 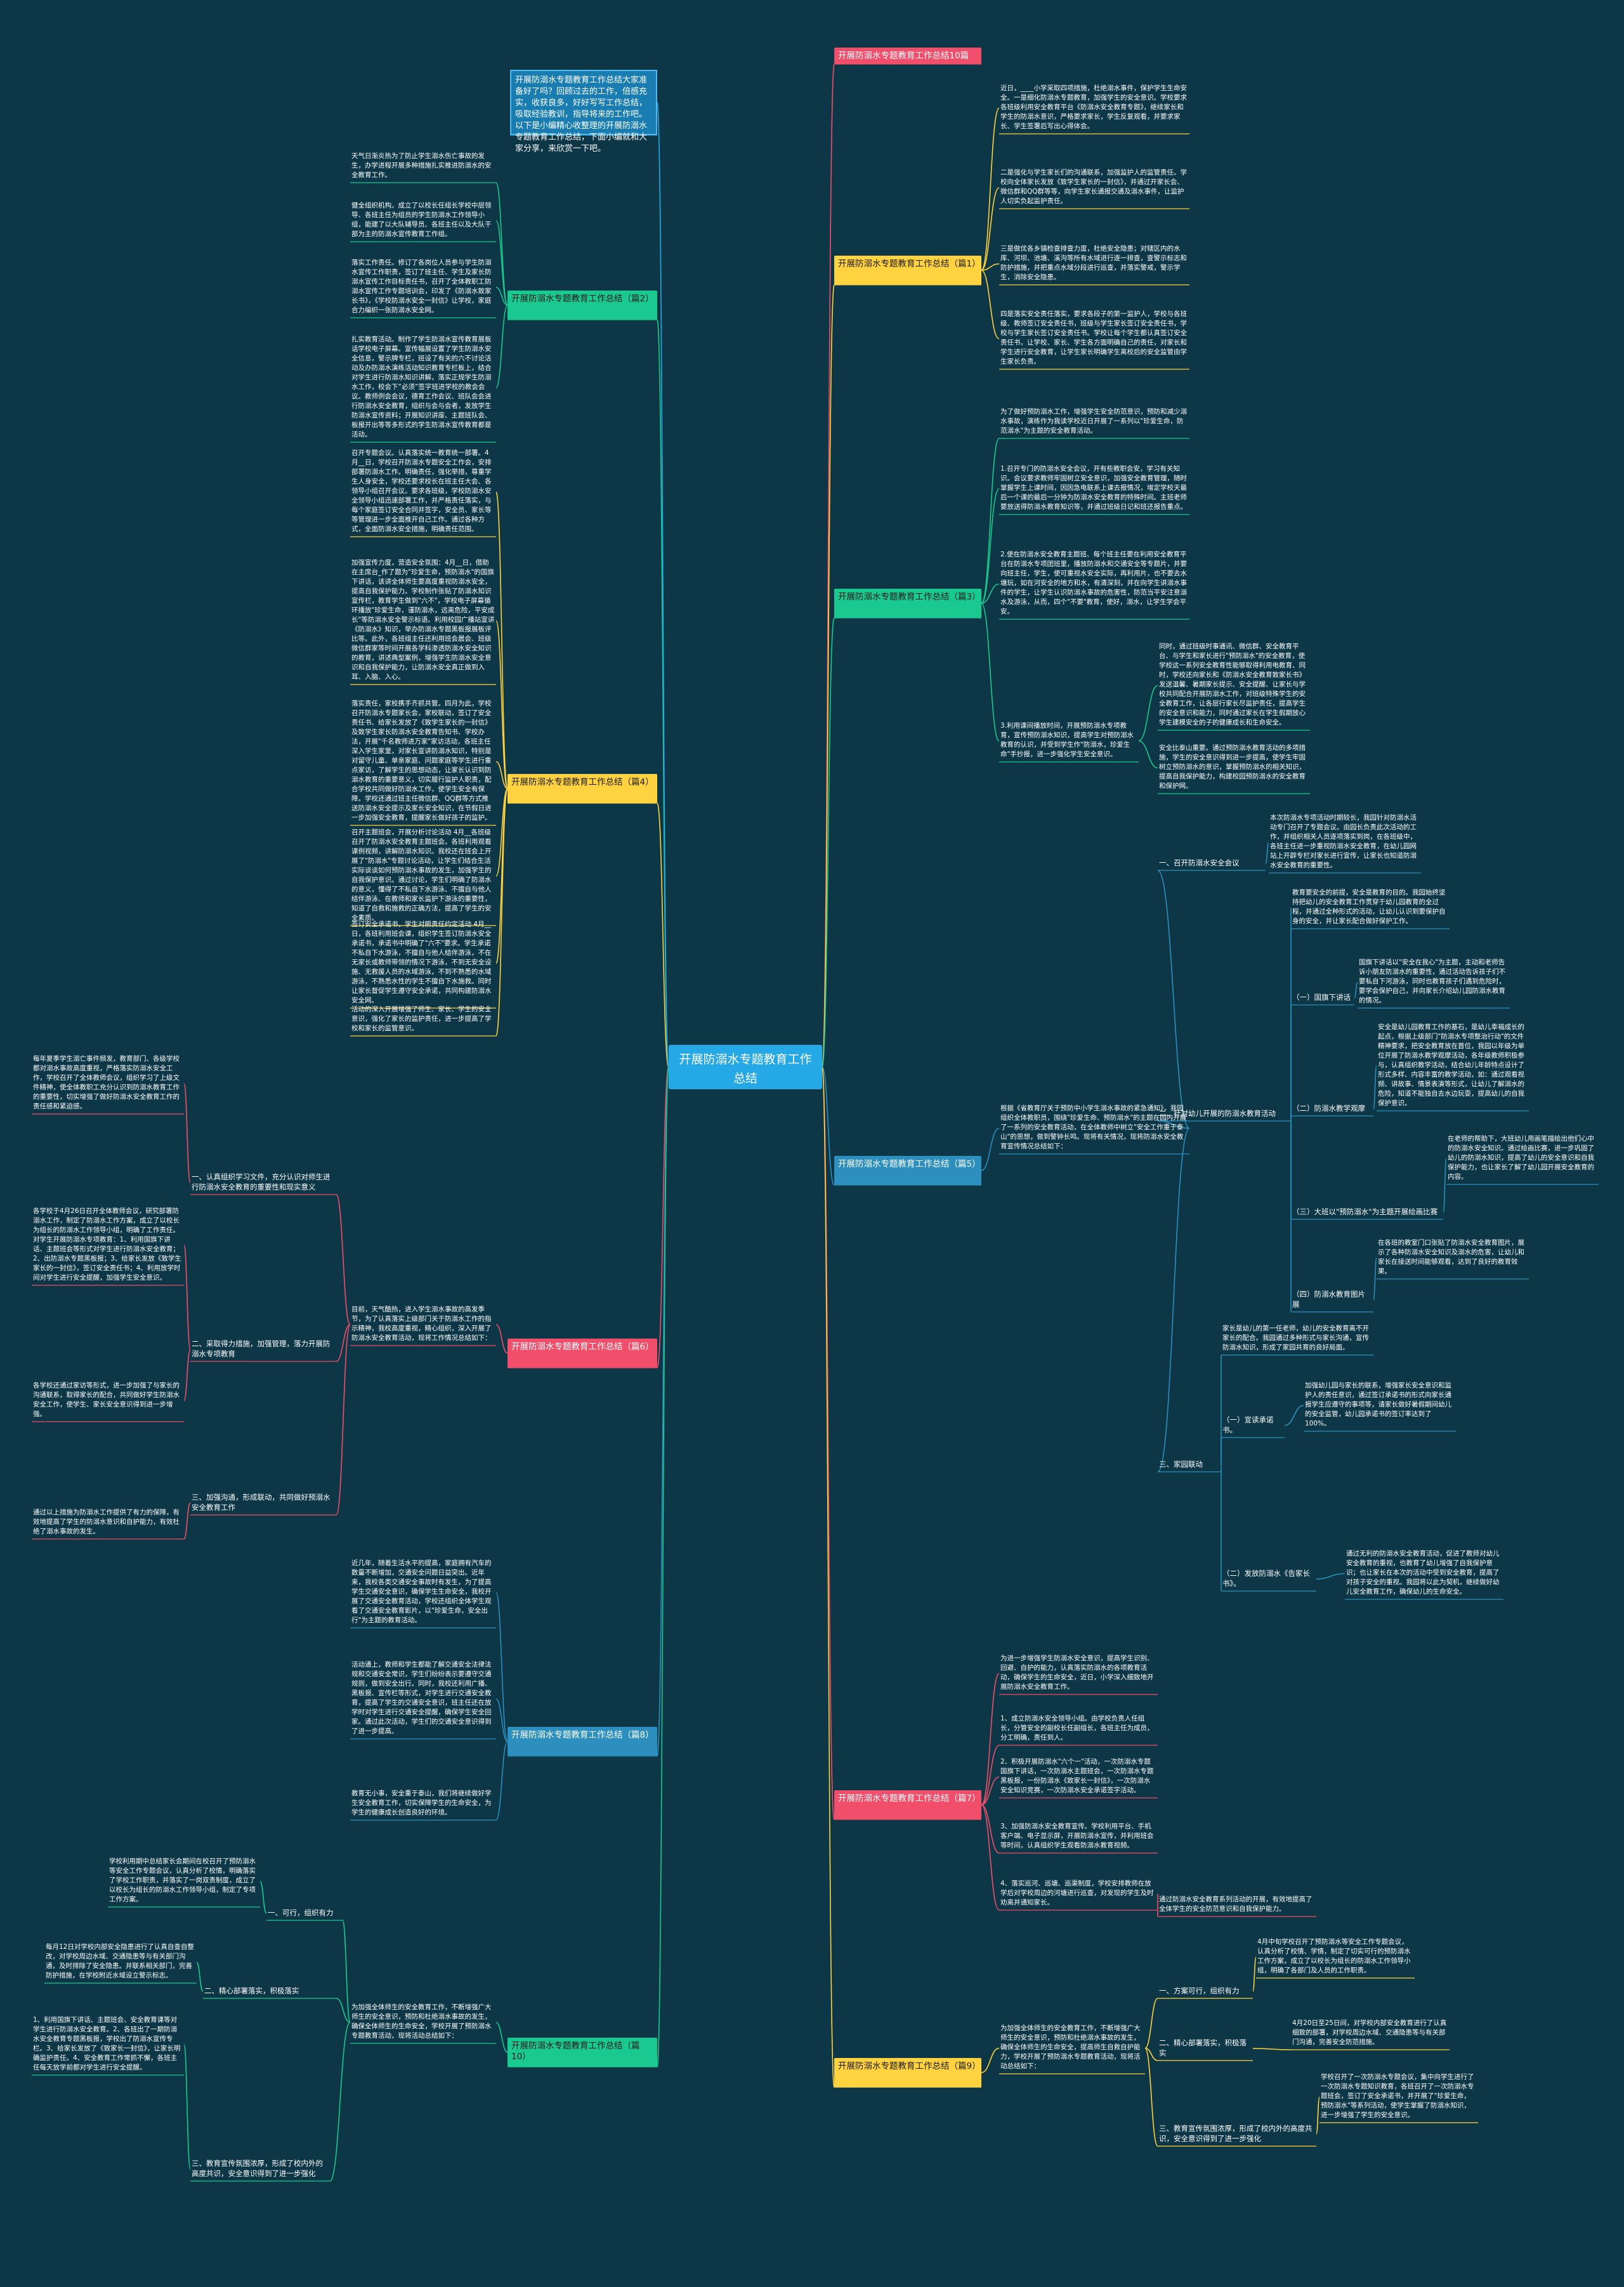 I want to click on branch-part10: 开展防溺水专题教育工作总结（篇10）, so click(x=582, y=2052).